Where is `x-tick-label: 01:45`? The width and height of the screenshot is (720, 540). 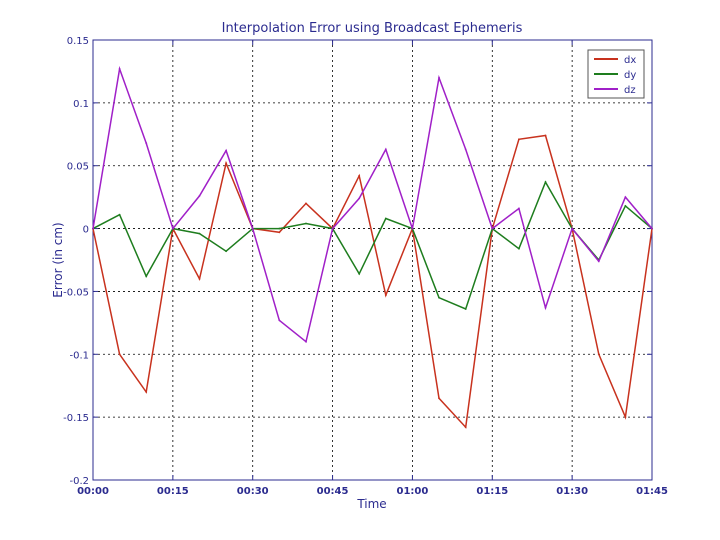
x-tick-label: 01:45 is located at coordinates (652, 491).